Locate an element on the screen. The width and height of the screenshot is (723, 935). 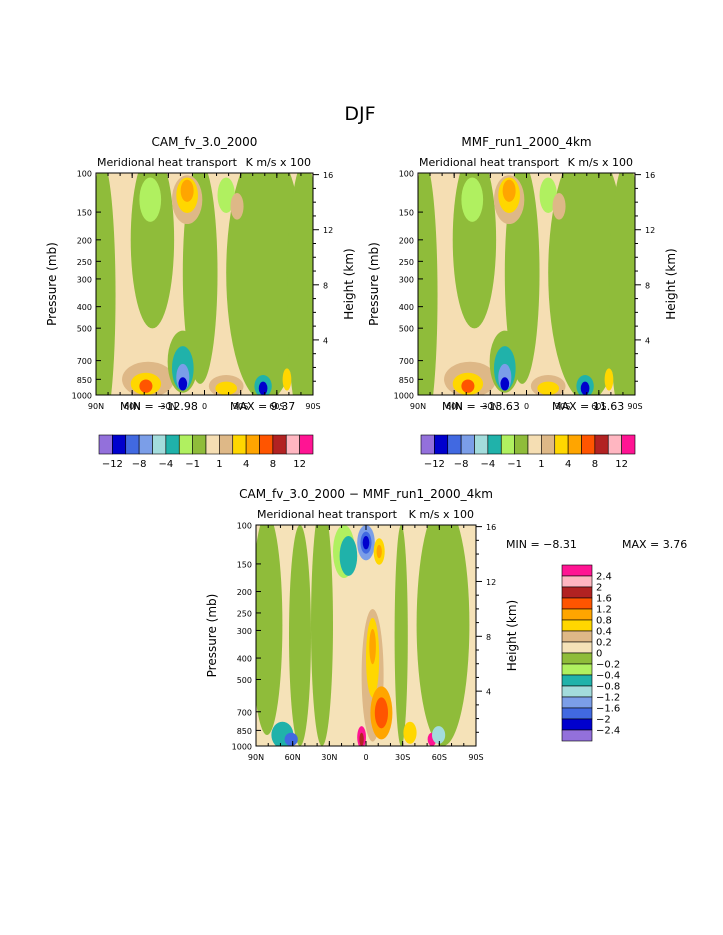
y-axis-title-right: Height (km) is located at coordinates (671, 283).